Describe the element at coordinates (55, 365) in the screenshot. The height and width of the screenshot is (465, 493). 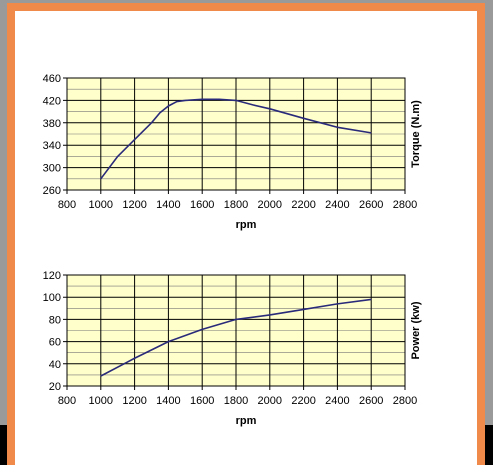
I see `y-tick-label: 40` at that location.